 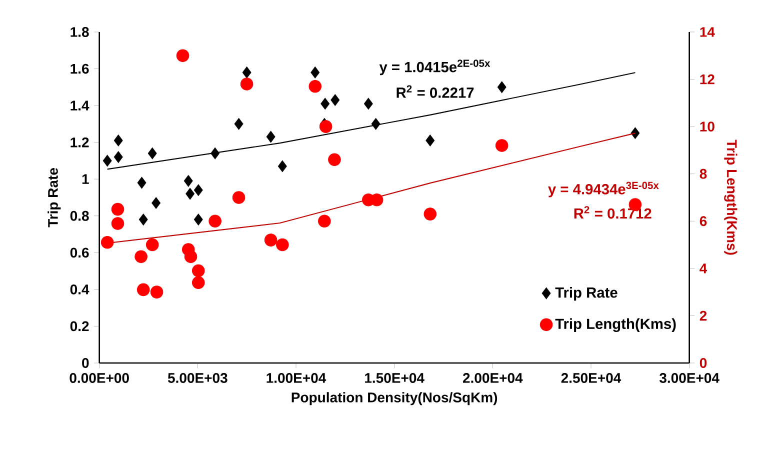 I want to click on y-tick-label: 0.2, so click(x=79, y=326).